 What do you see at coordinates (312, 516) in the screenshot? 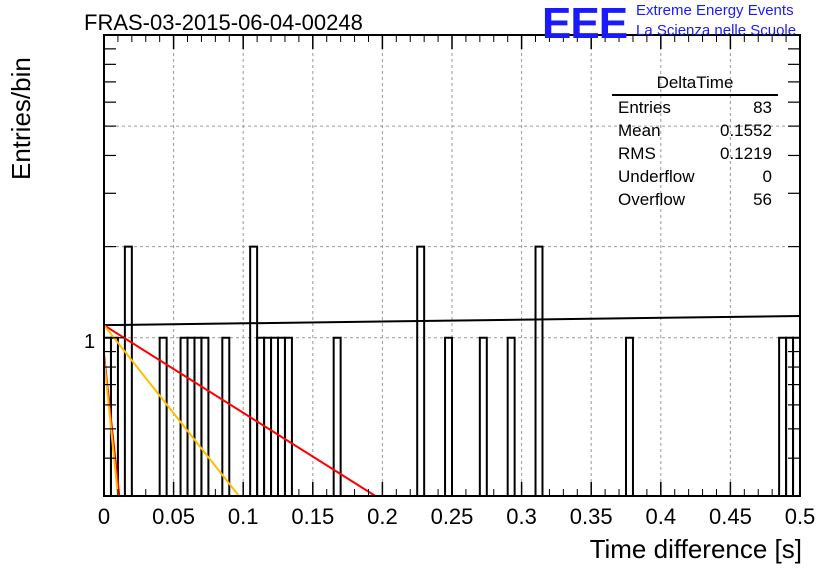
I see `x-tick-label: 0.15` at bounding box center [312, 516].